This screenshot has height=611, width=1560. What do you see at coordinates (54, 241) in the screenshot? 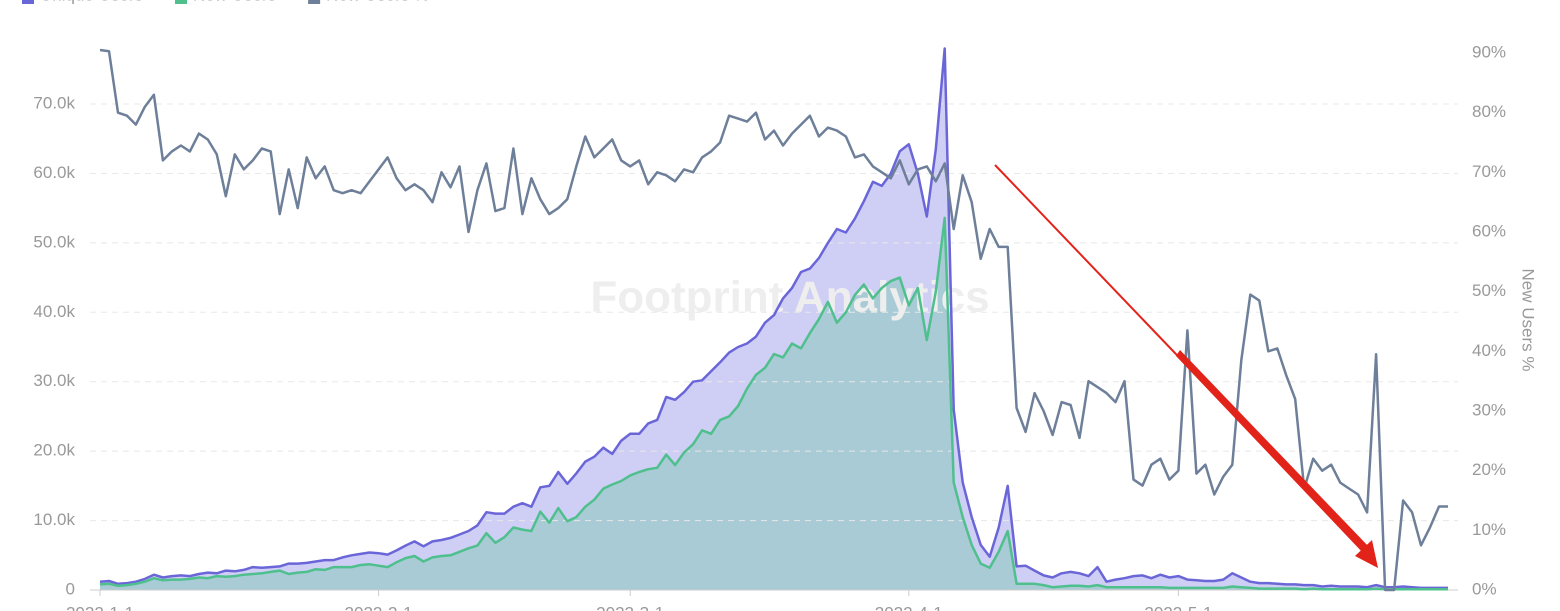
I see `y-tick-label: 50.0k` at bounding box center [54, 241].